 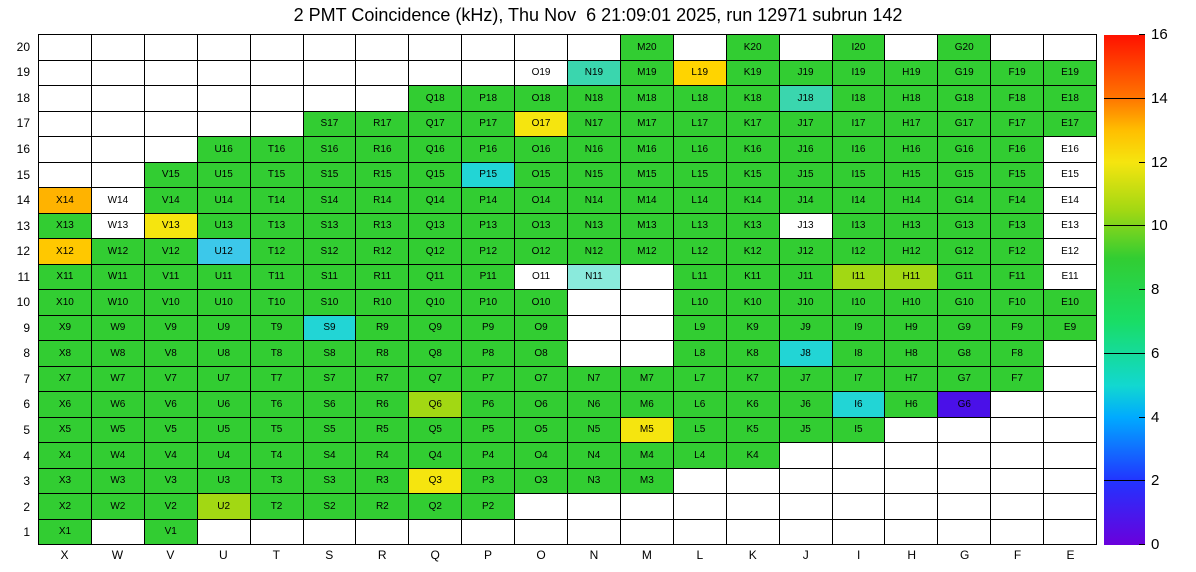 I want to click on heatmap-cell-W3: W3, so click(x=117, y=480).